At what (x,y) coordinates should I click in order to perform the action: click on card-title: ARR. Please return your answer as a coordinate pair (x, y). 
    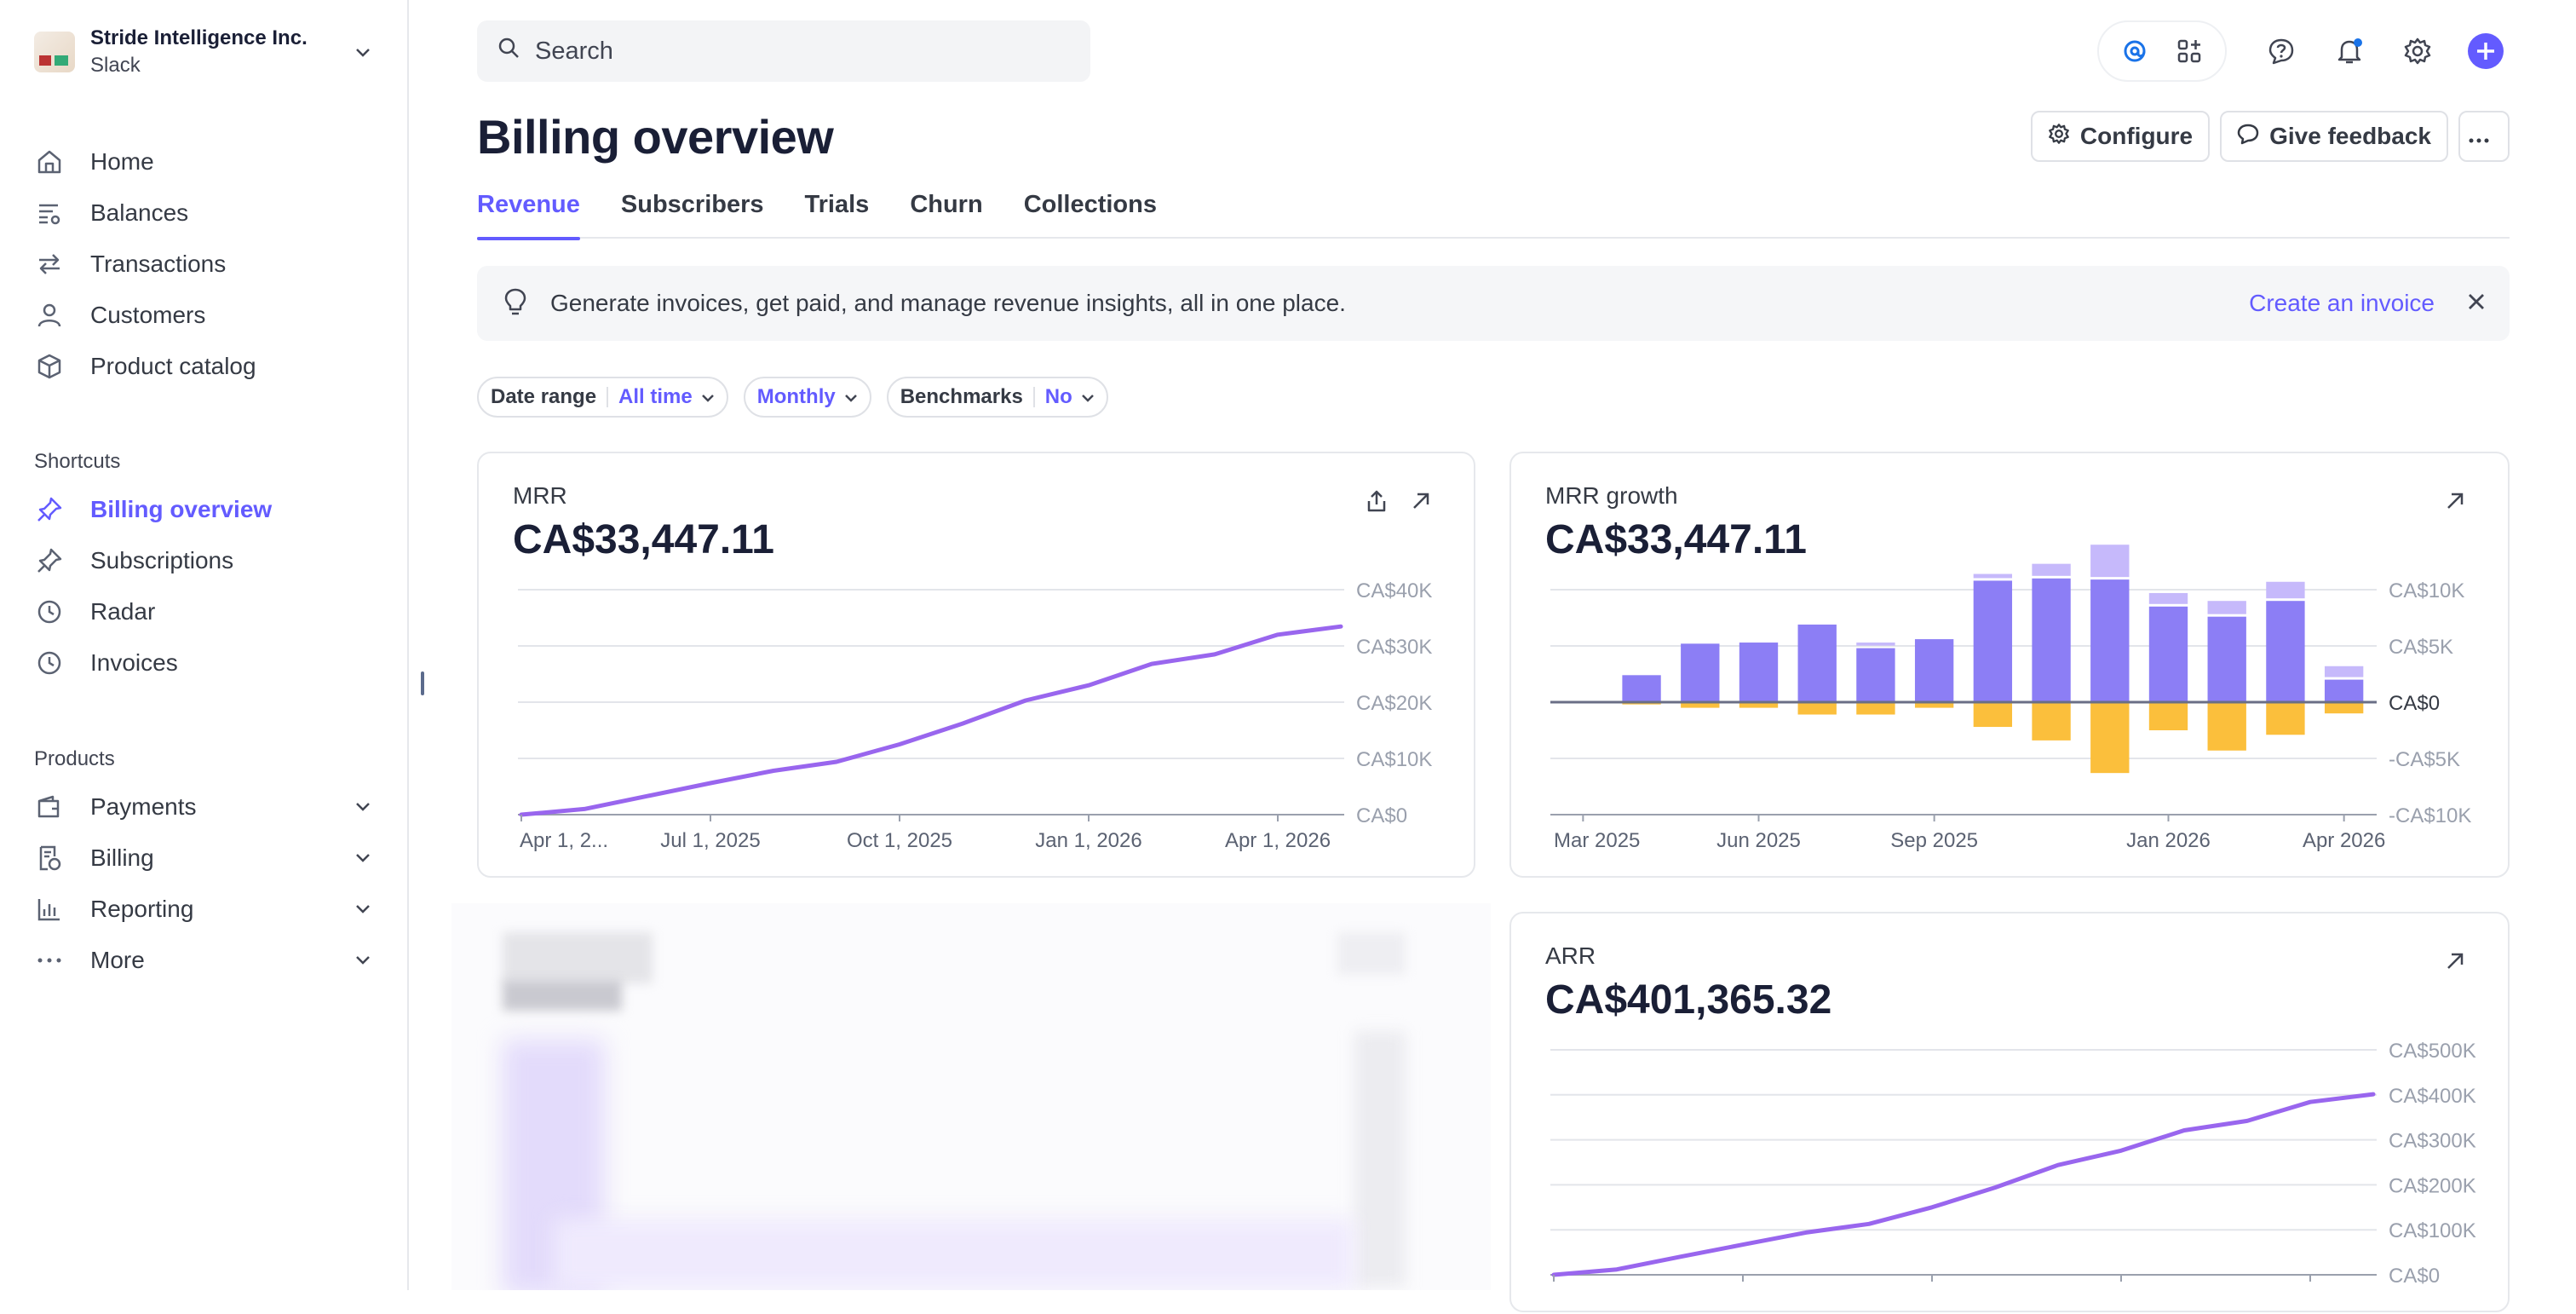
    Looking at the image, I should click on (1571, 955).